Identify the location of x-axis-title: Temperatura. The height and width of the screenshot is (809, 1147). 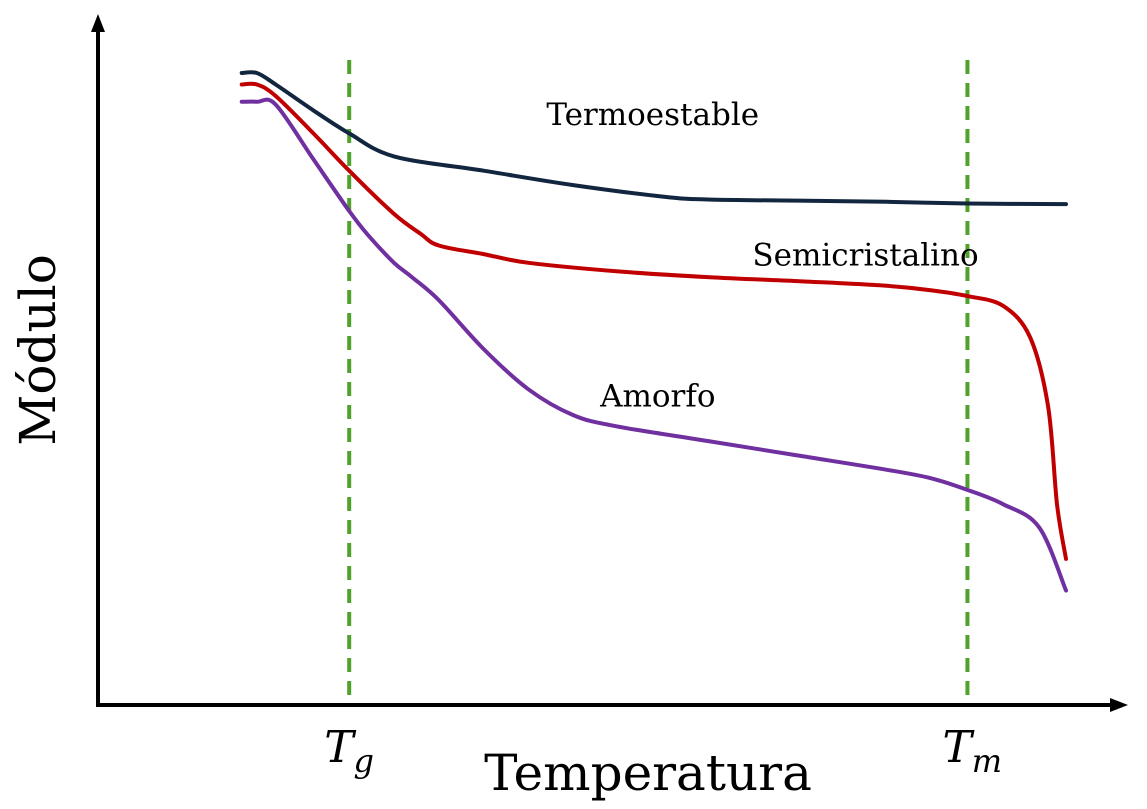
(648, 773).